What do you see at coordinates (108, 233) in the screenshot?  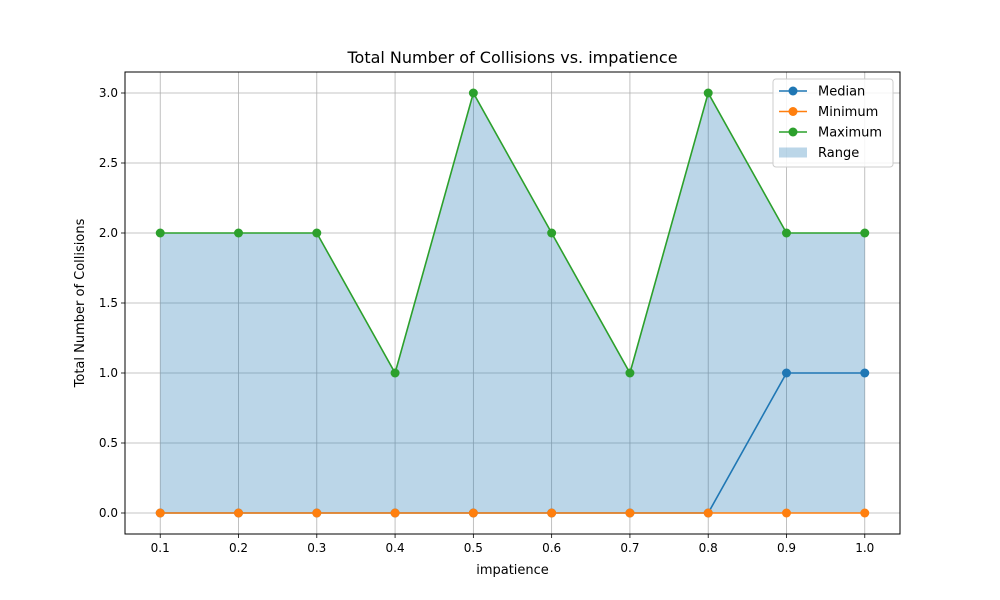 I see `y-tick-label: 2.0` at bounding box center [108, 233].